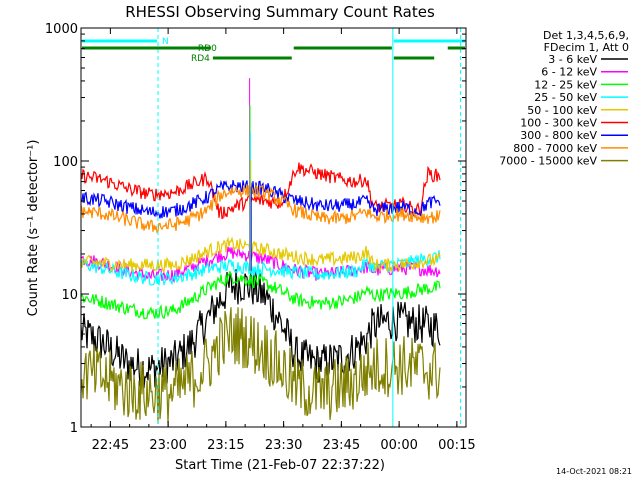 Image resolution: width=640 pixels, height=480 pixels. I want to click on annotation-label-rd4: RD4, so click(200, 59).